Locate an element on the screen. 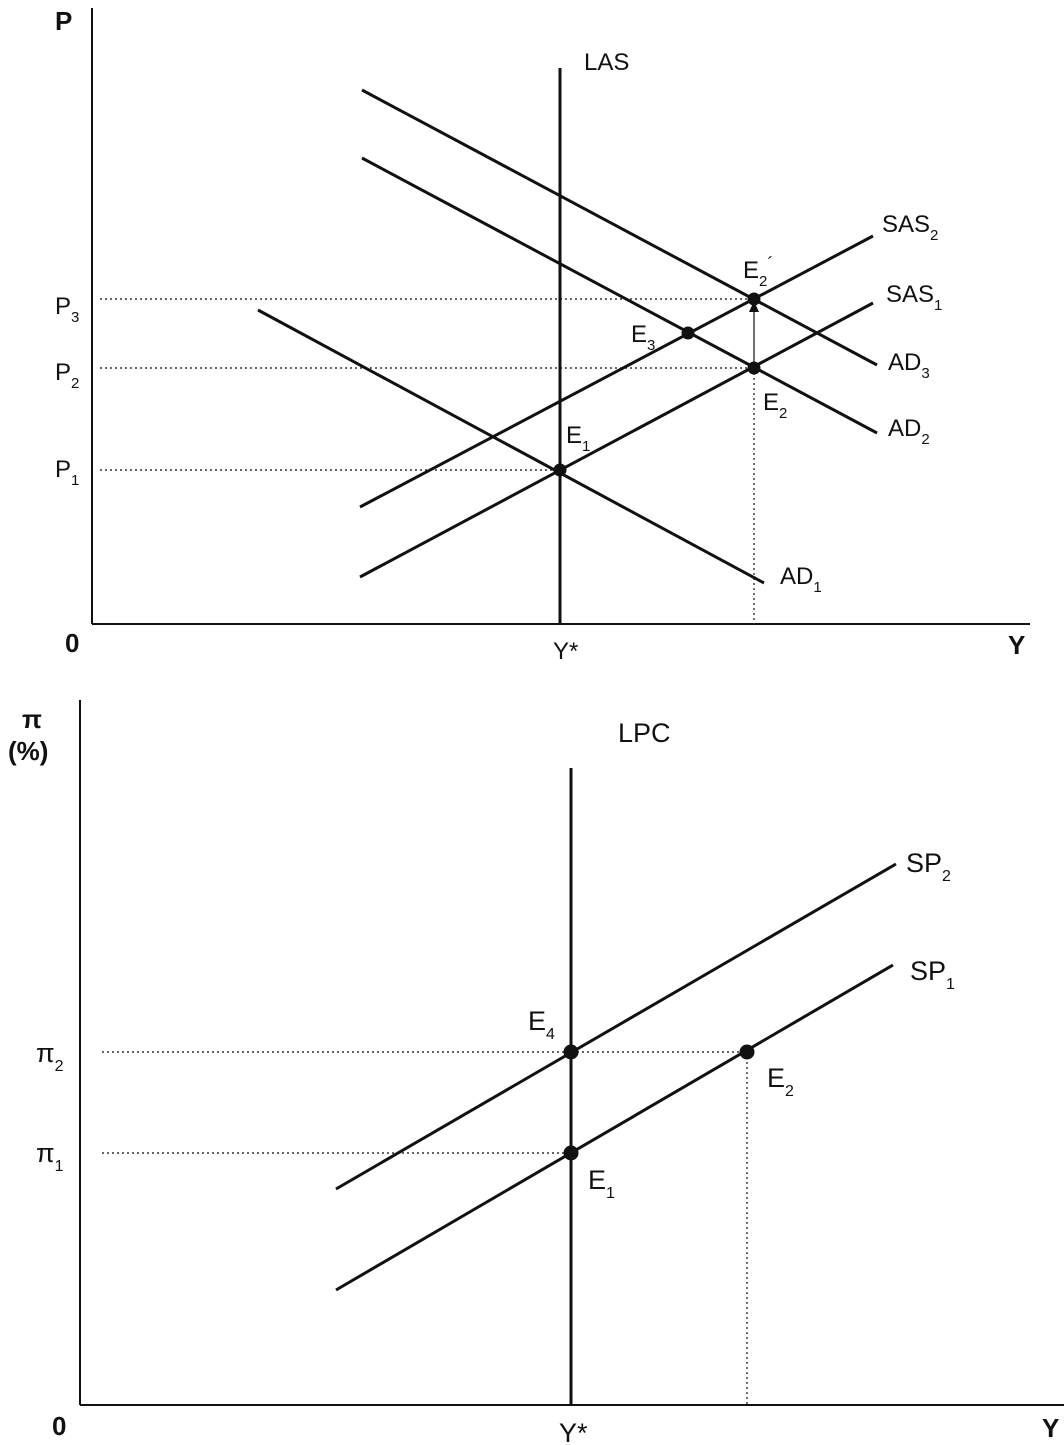  ad3-label: AD3 is located at coordinates (909, 365).